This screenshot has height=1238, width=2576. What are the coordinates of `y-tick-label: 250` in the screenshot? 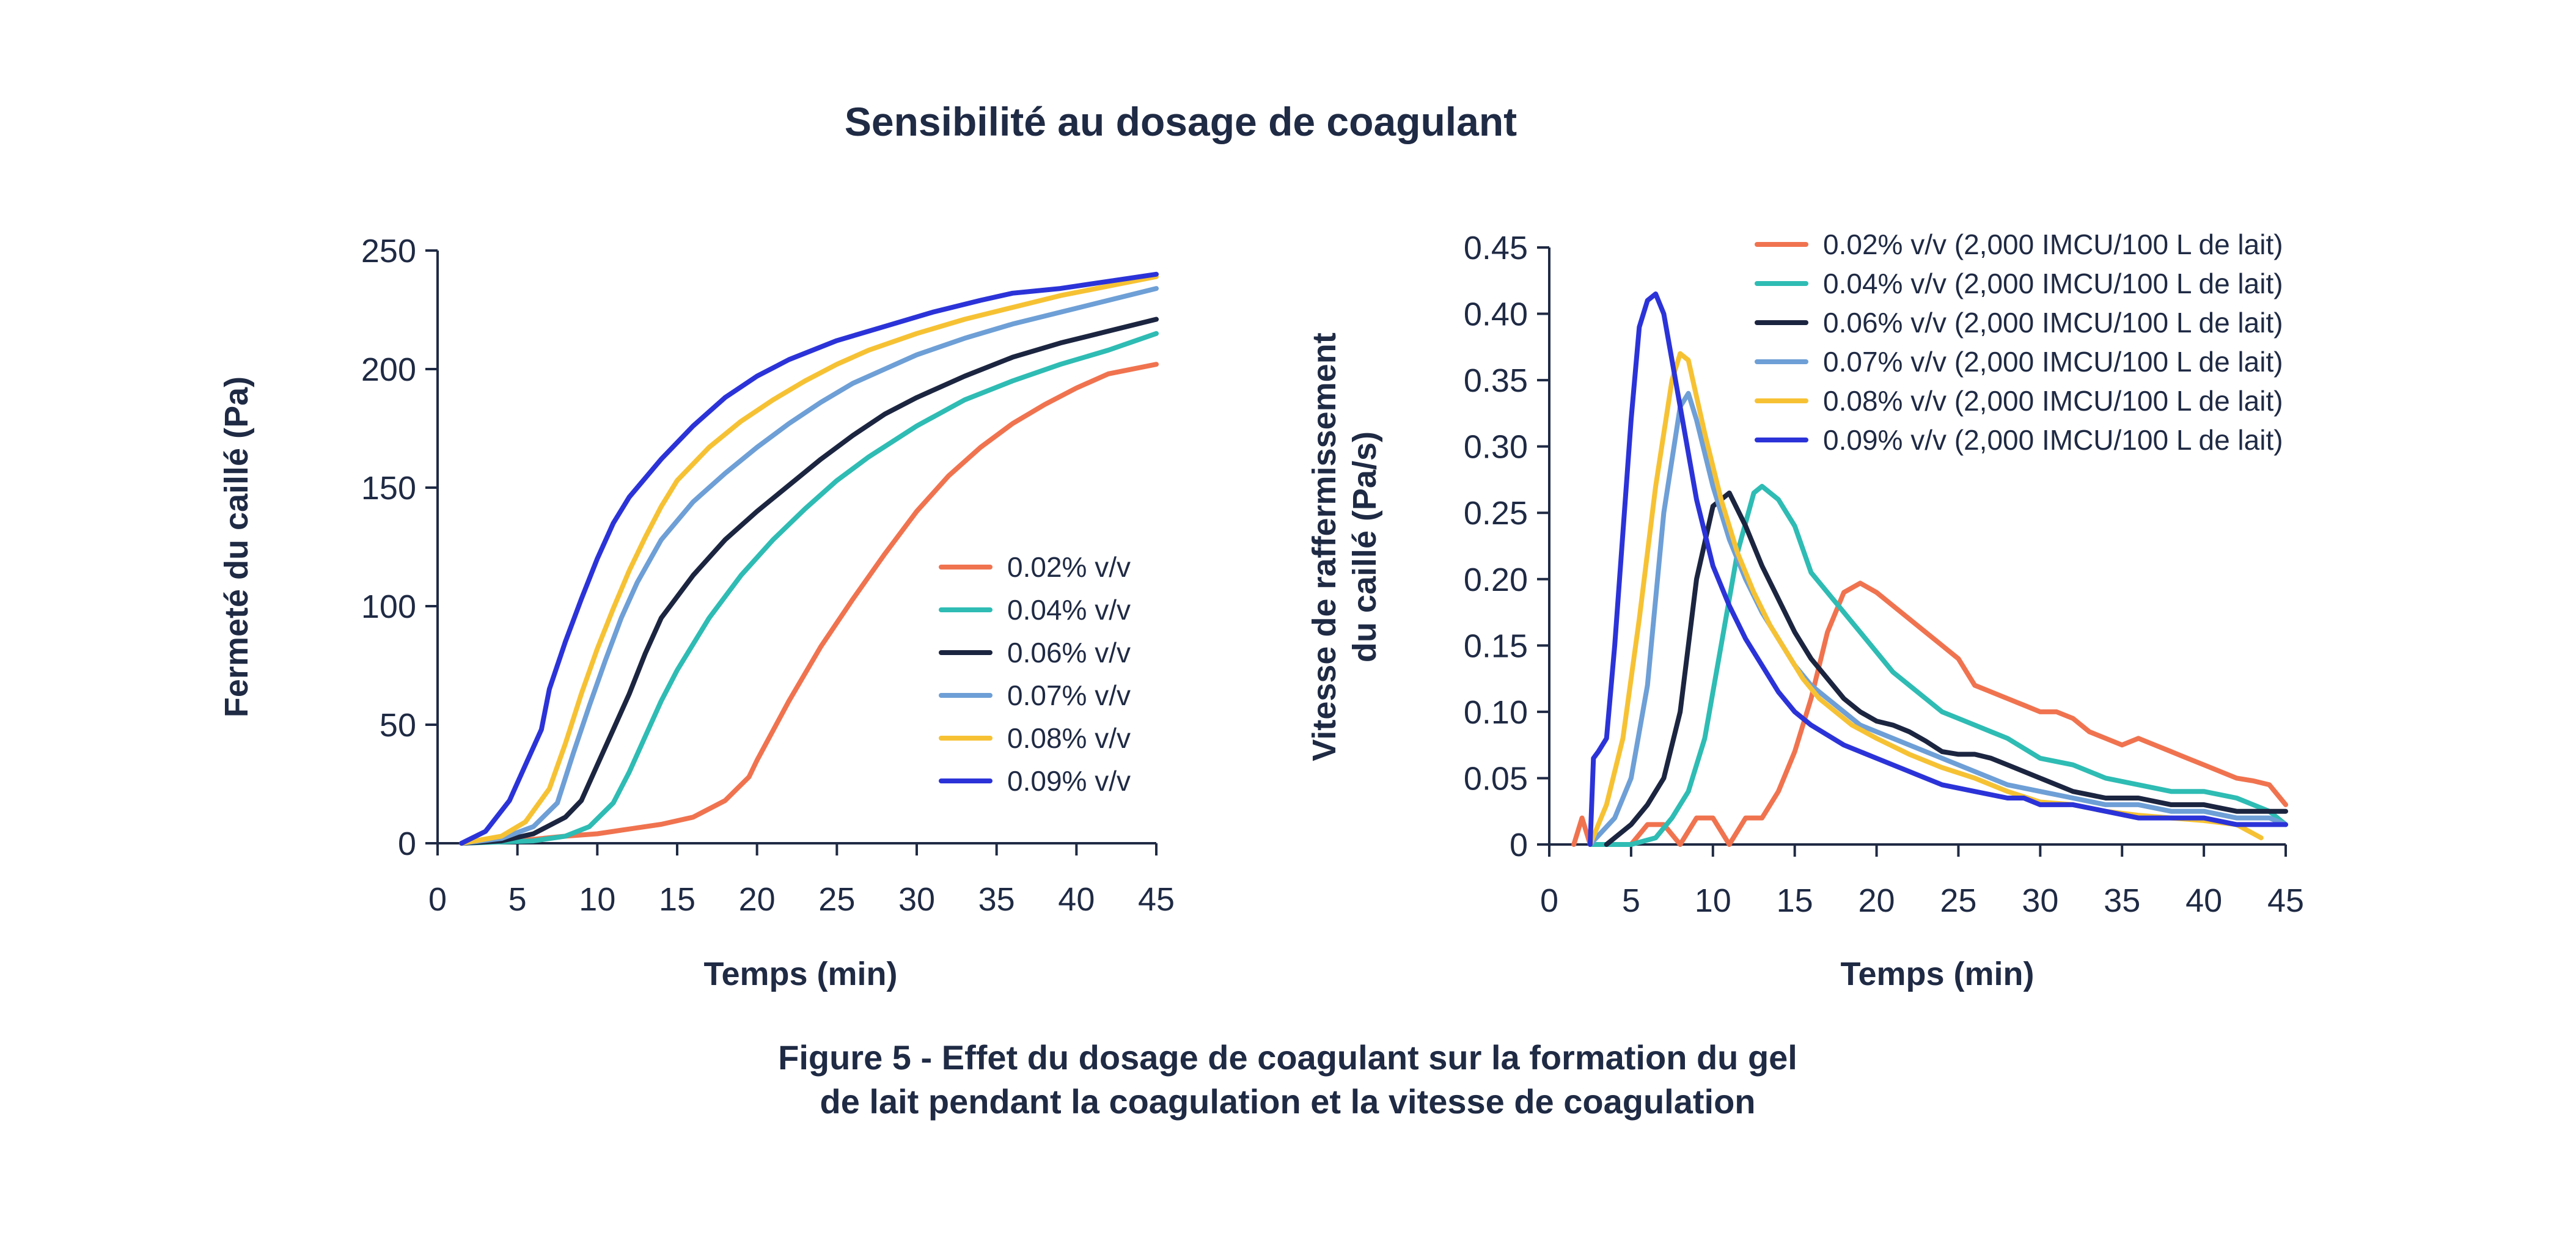 It's located at (388, 251).